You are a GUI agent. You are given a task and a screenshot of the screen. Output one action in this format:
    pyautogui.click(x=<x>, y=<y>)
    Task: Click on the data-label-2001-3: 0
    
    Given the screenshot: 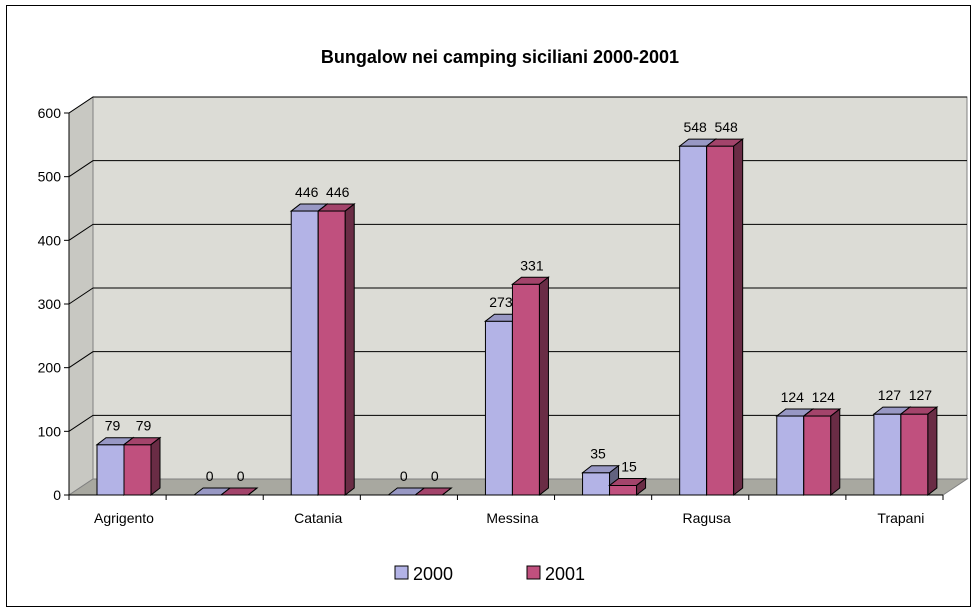 What is the action you would take?
    pyautogui.click(x=435, y=476)
    